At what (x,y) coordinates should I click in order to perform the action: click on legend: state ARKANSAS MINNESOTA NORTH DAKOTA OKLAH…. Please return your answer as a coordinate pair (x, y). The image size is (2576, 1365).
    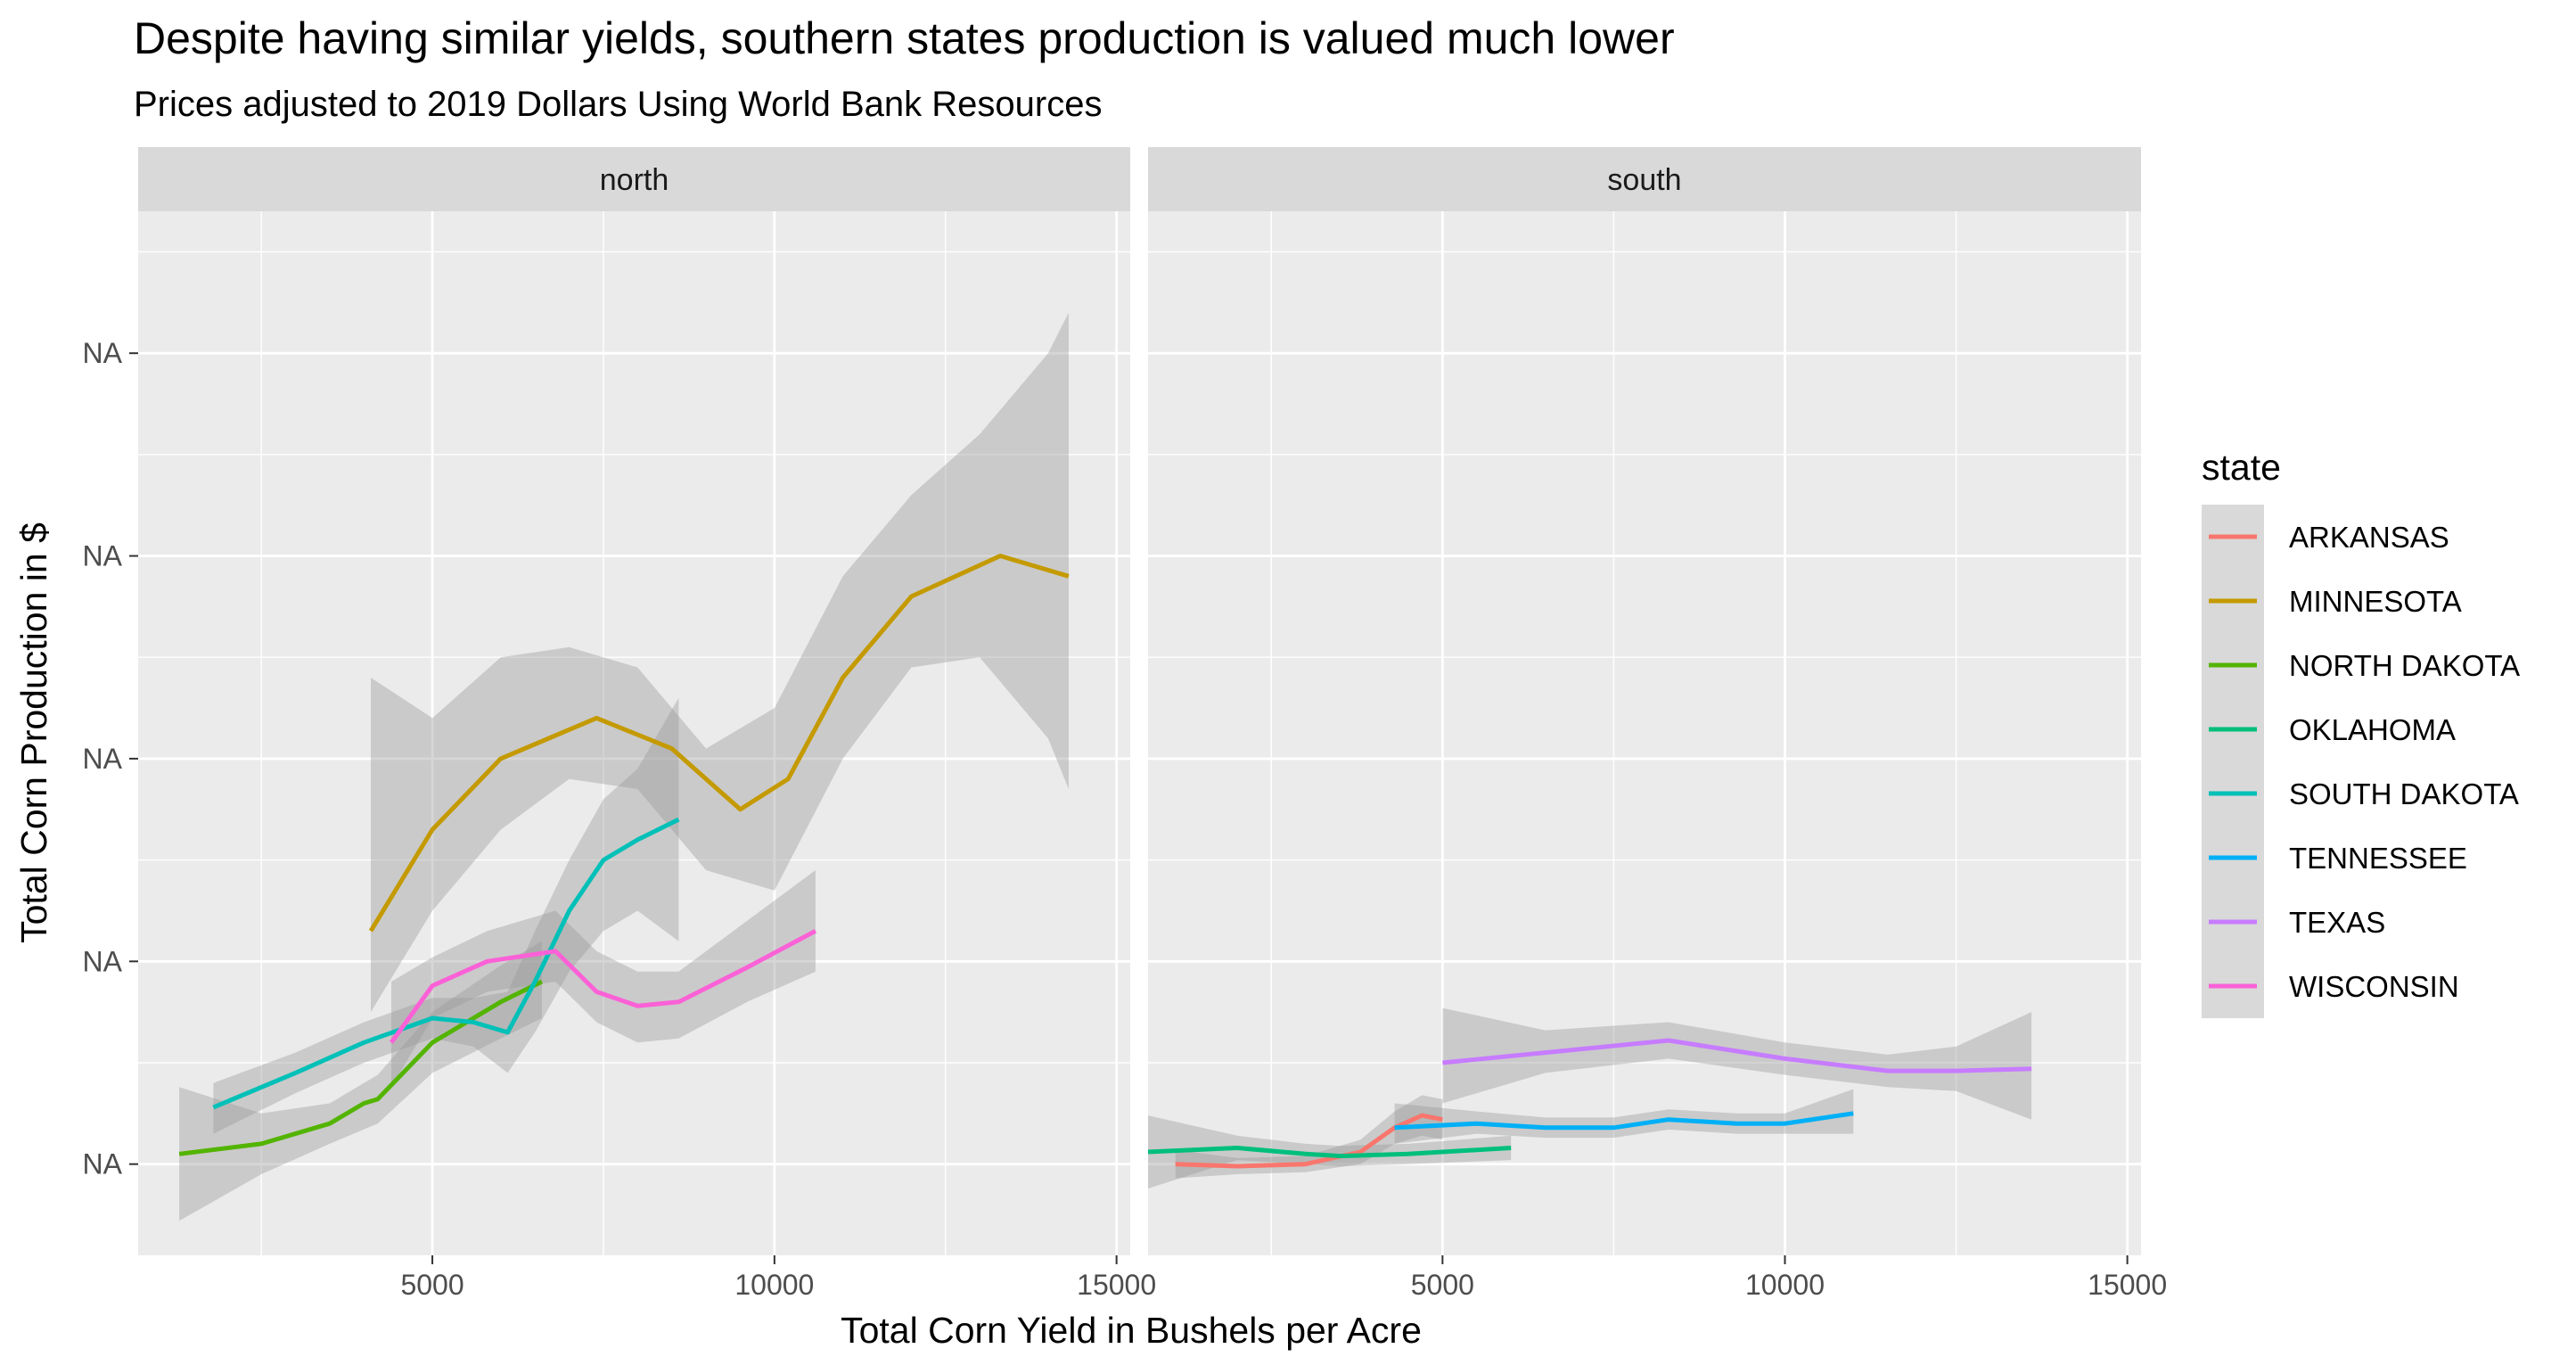
    Looking at the image, I should click on (2361, 732).